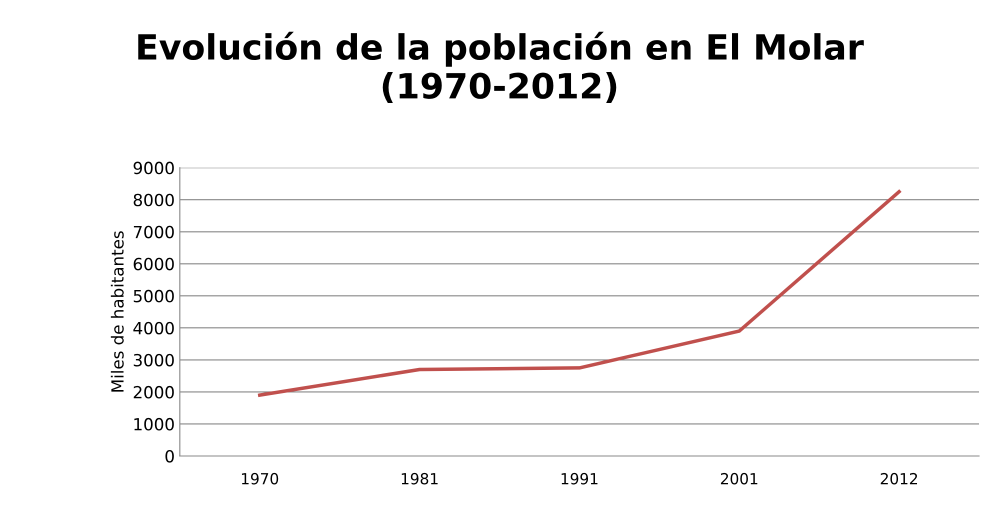 Image resolution: width=999 pixels, height=529 pixels. Describe the element at coordinates (501, 67) in the screenshot. I see `chart-title: Evolución de la población en El Molar (1970-2012)` at that location.